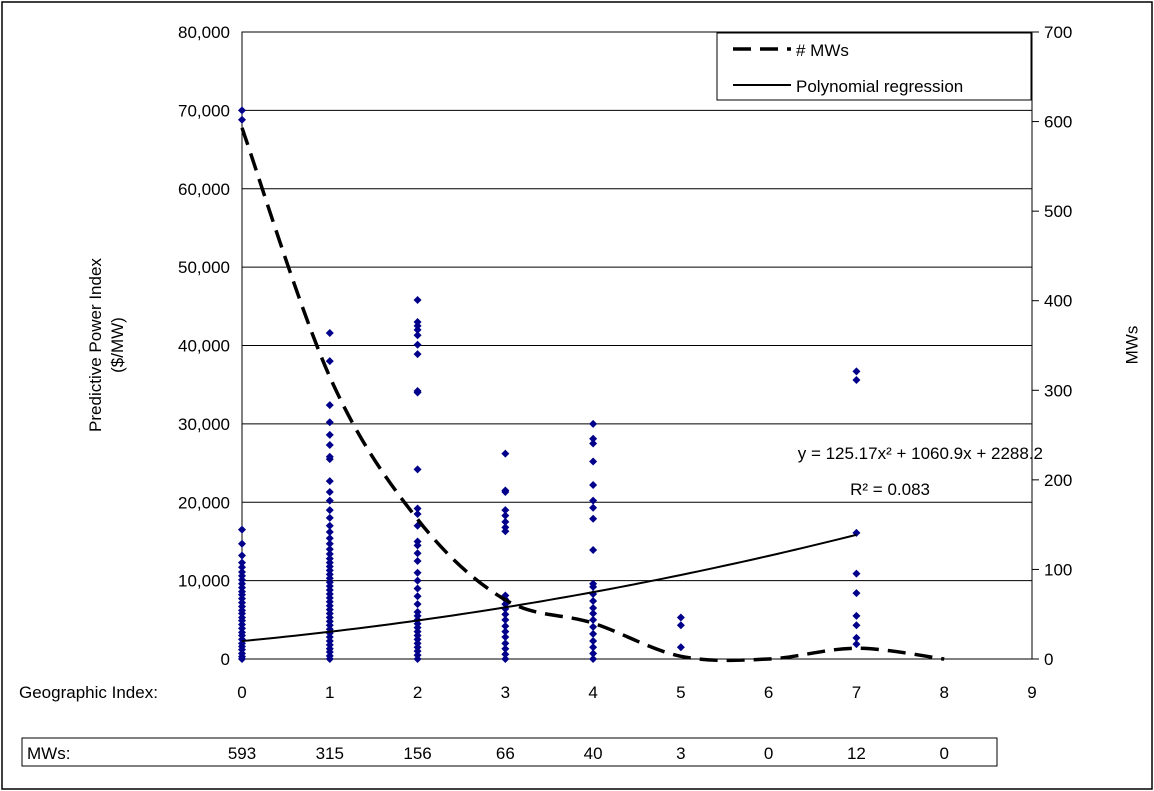  Describe the element at coordinates (943, 692) in the screenshot. I see `x-tick-label: 8` at that location.